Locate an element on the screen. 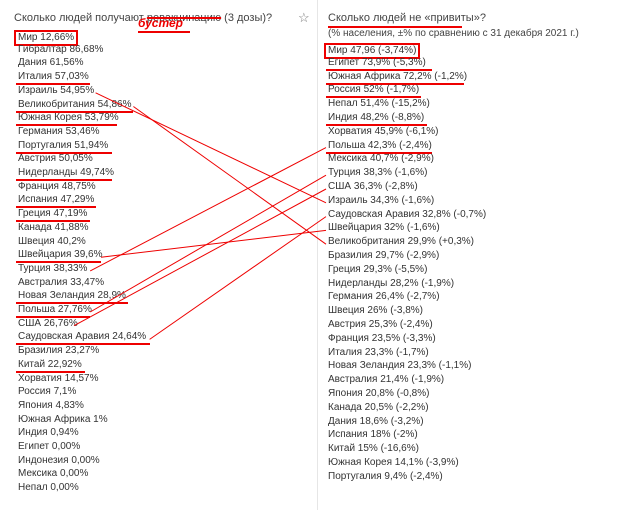 The height and width of the screenshot is (510, 640). right-row: Швеция 26% (-3,8%) is located at coordinates (376, 311).